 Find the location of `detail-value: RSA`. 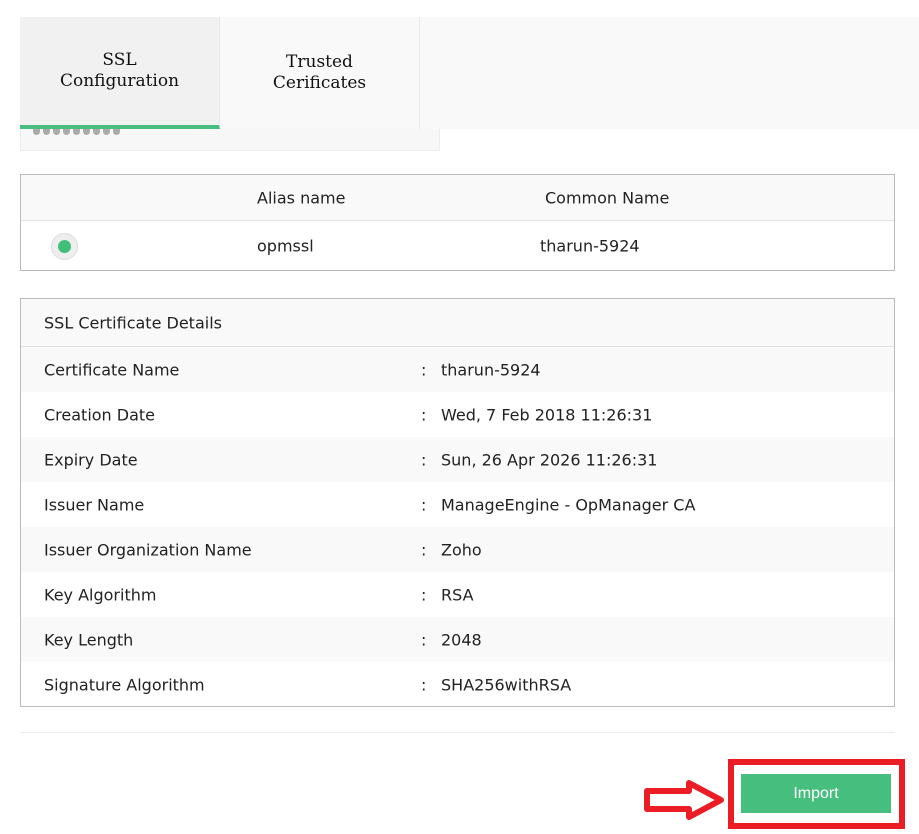

detail-value: RSA is located at coordinates (457, 594).